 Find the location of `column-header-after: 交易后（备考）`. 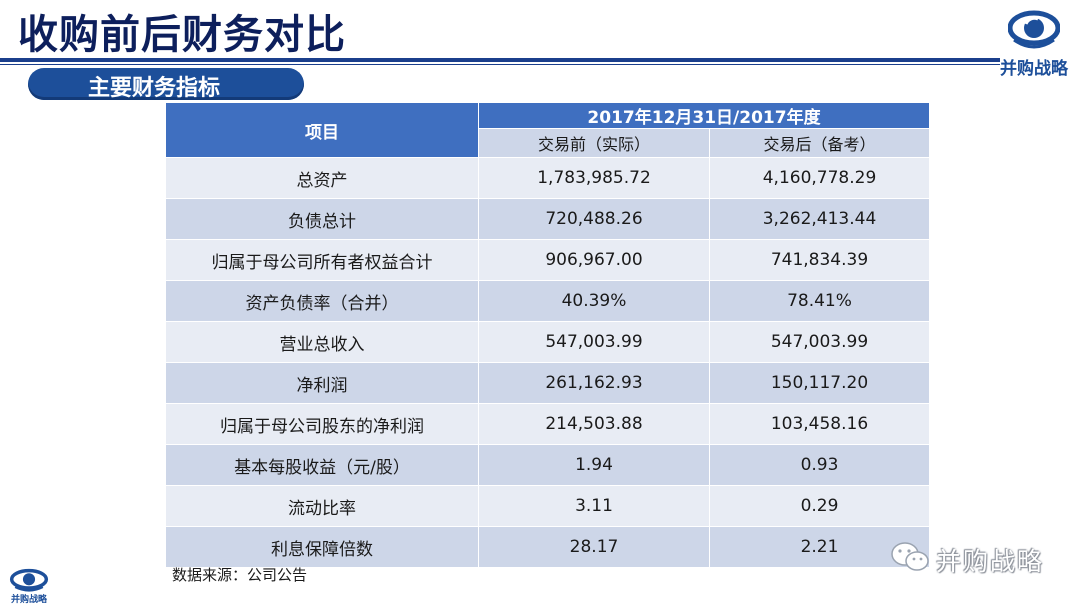

column-header-after: 交易后（备考） is located at coordinates (819, 143).